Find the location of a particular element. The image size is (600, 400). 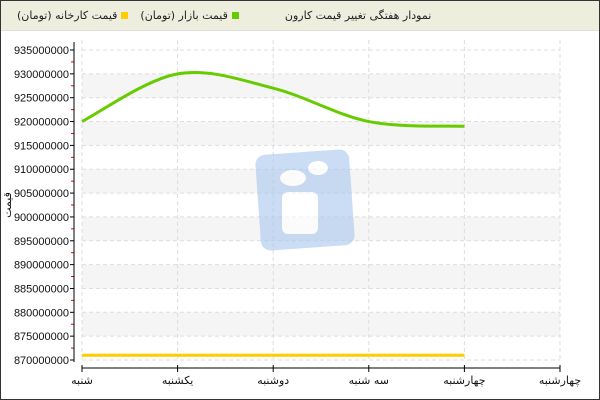

y-tick-label: 915000000 is located at coordinates (41, 146).